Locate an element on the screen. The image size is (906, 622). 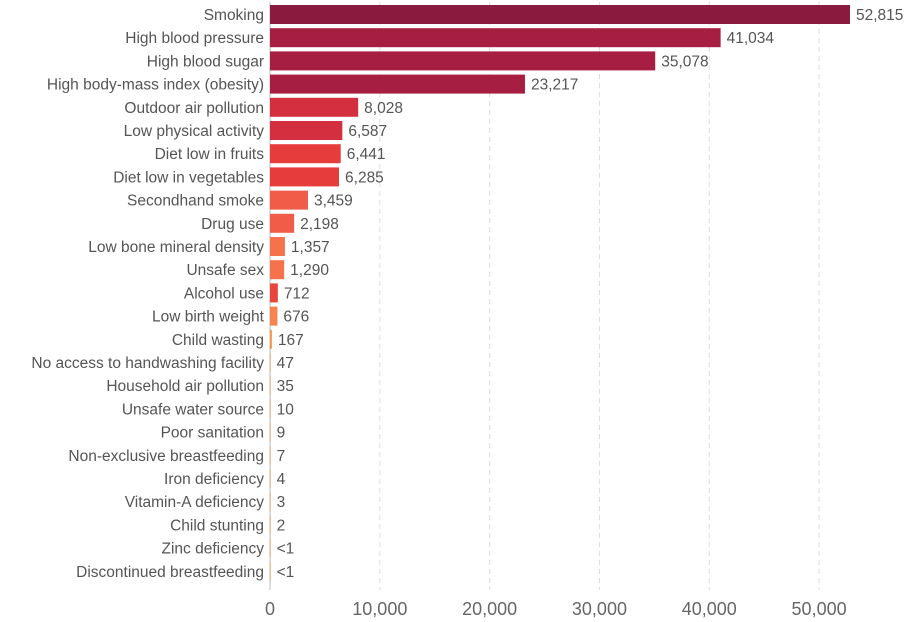
value-label: 47 is located at coordinates (285, 363).